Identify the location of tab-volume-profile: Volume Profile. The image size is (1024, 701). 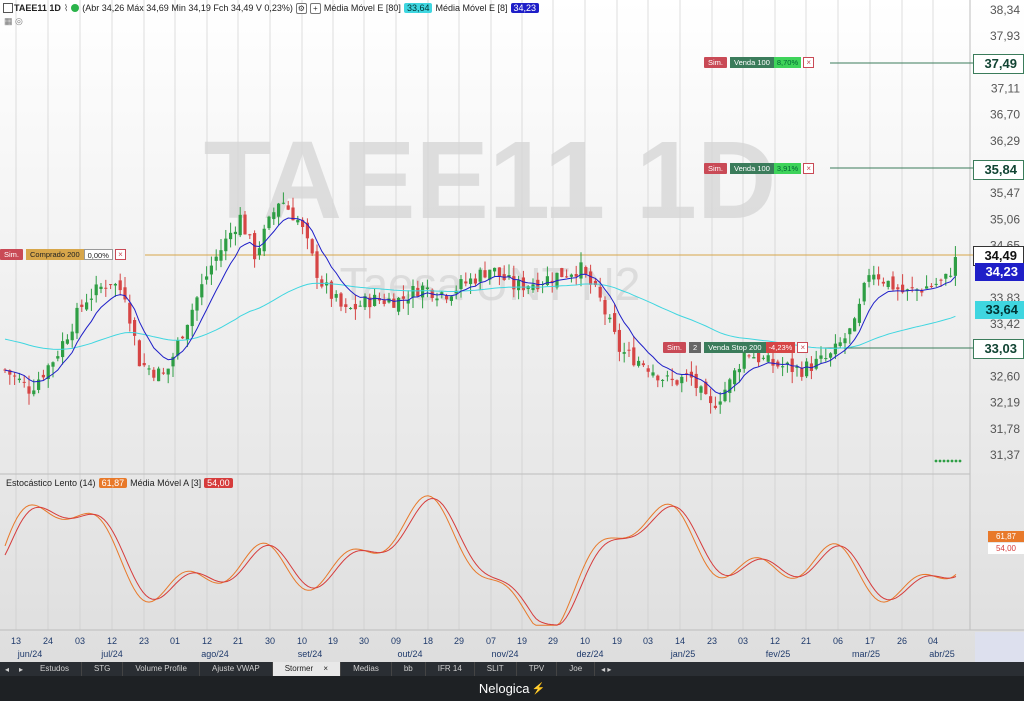
(161, 669).